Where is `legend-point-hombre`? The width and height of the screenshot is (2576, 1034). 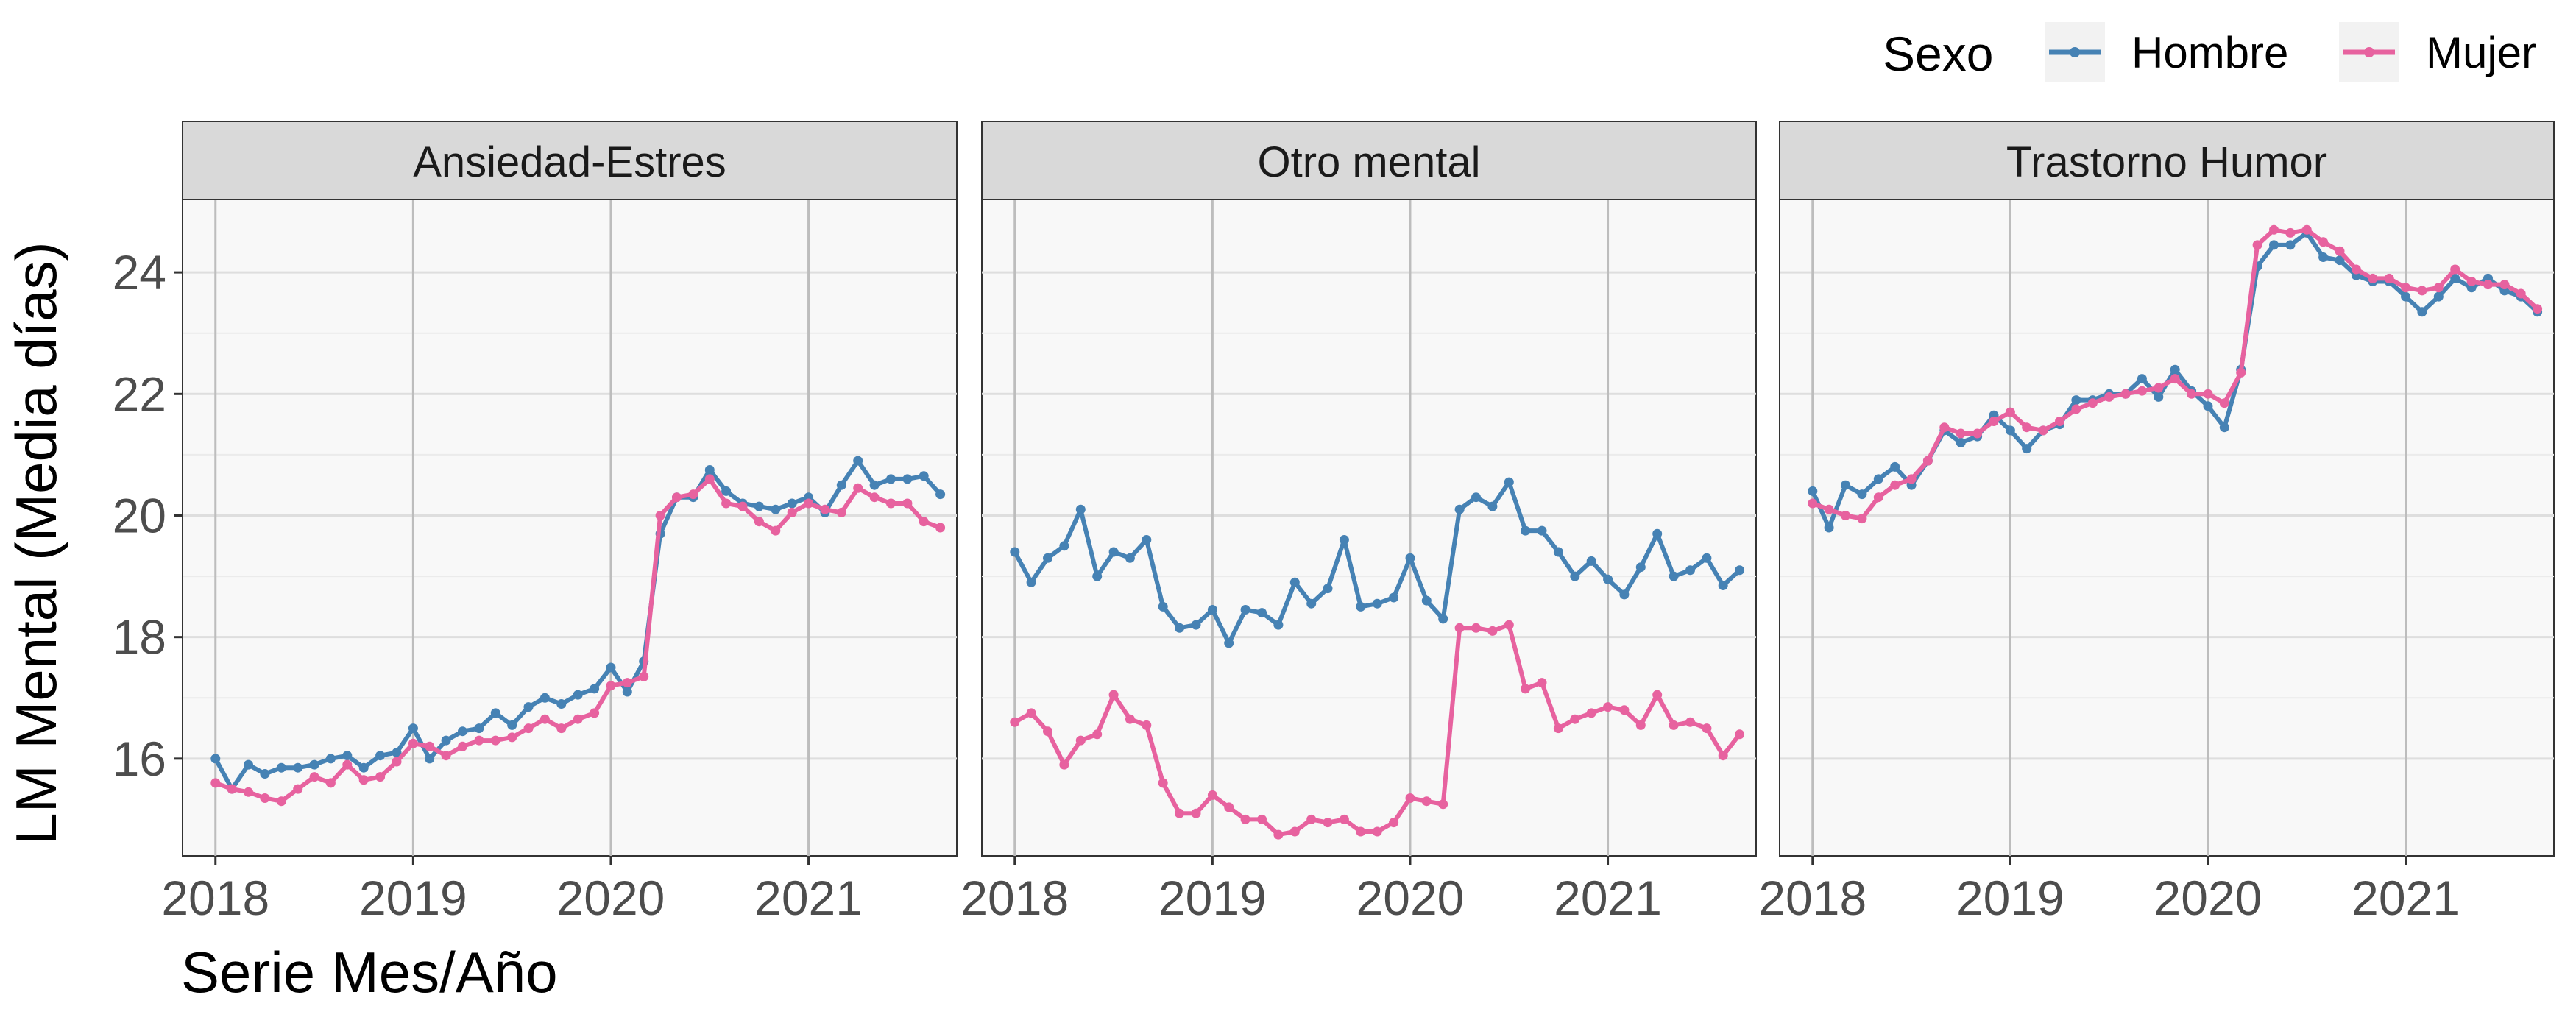
legend-point-hombre is located at coordinates (2075, 52).